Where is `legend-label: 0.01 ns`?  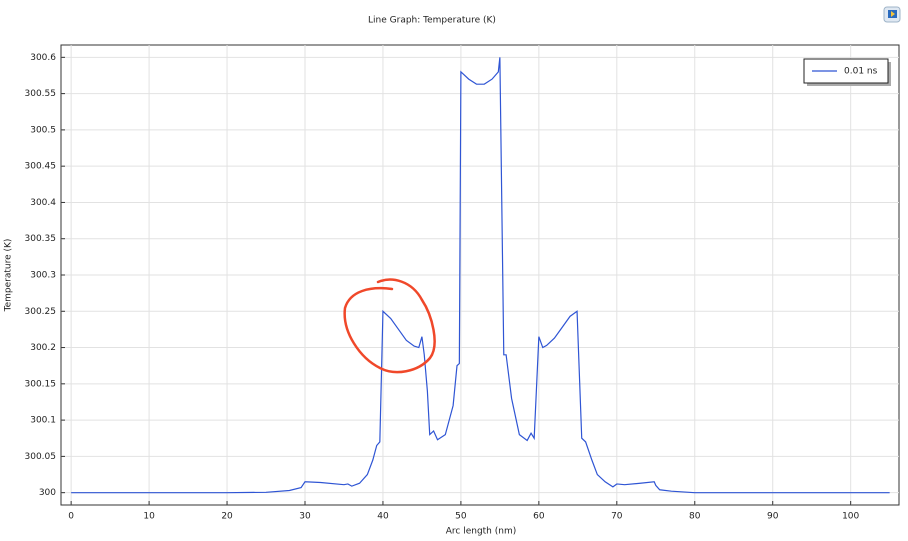 legend-label: 0.01 ns is located at coordinates (861, 72).